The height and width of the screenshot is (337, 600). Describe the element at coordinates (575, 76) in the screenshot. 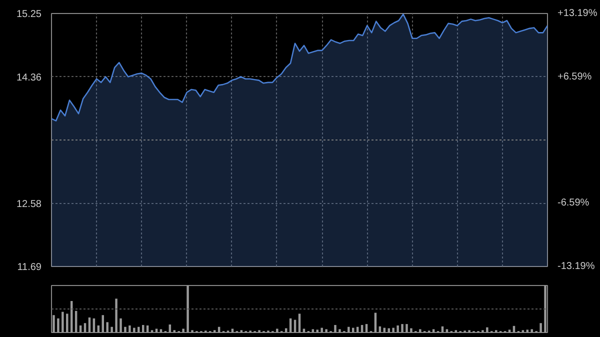

I see `y2-tick-label: +6.59%` at that location.